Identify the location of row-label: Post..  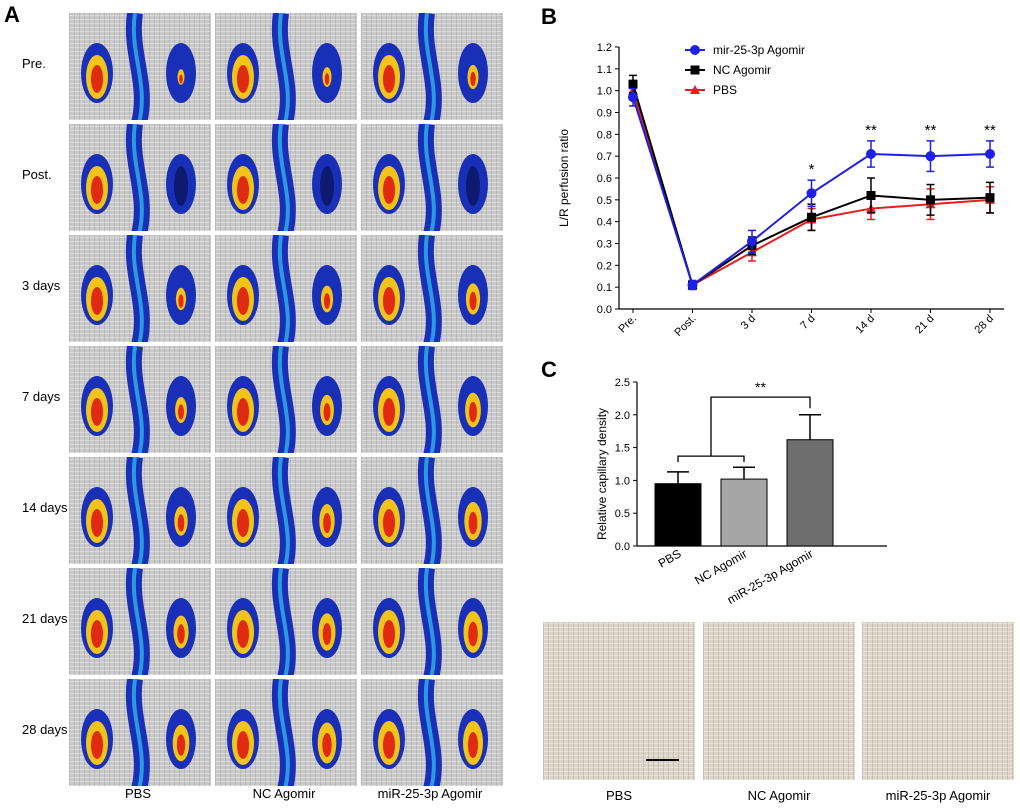
(37, 174).